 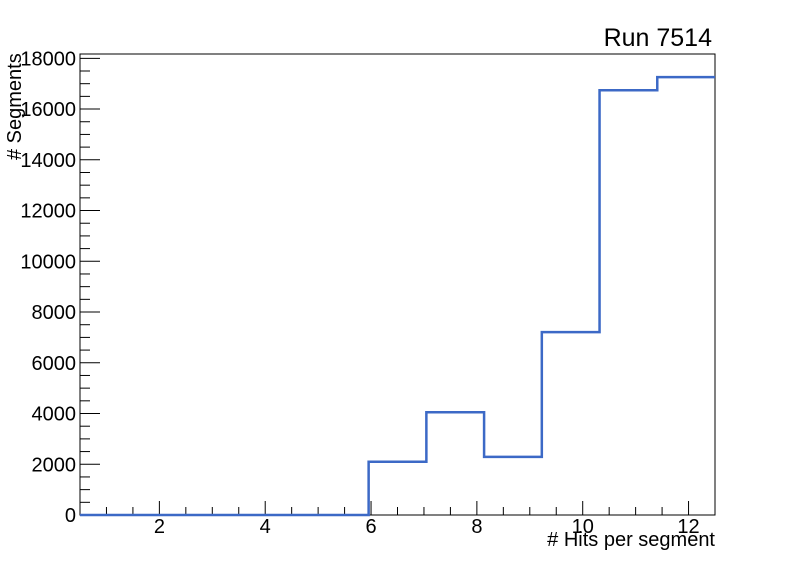 What do you see at coordinates (631, 540) in the screenshot?
I see `x-axis-title: # Hits per segment` at bounding box center [631, 540].